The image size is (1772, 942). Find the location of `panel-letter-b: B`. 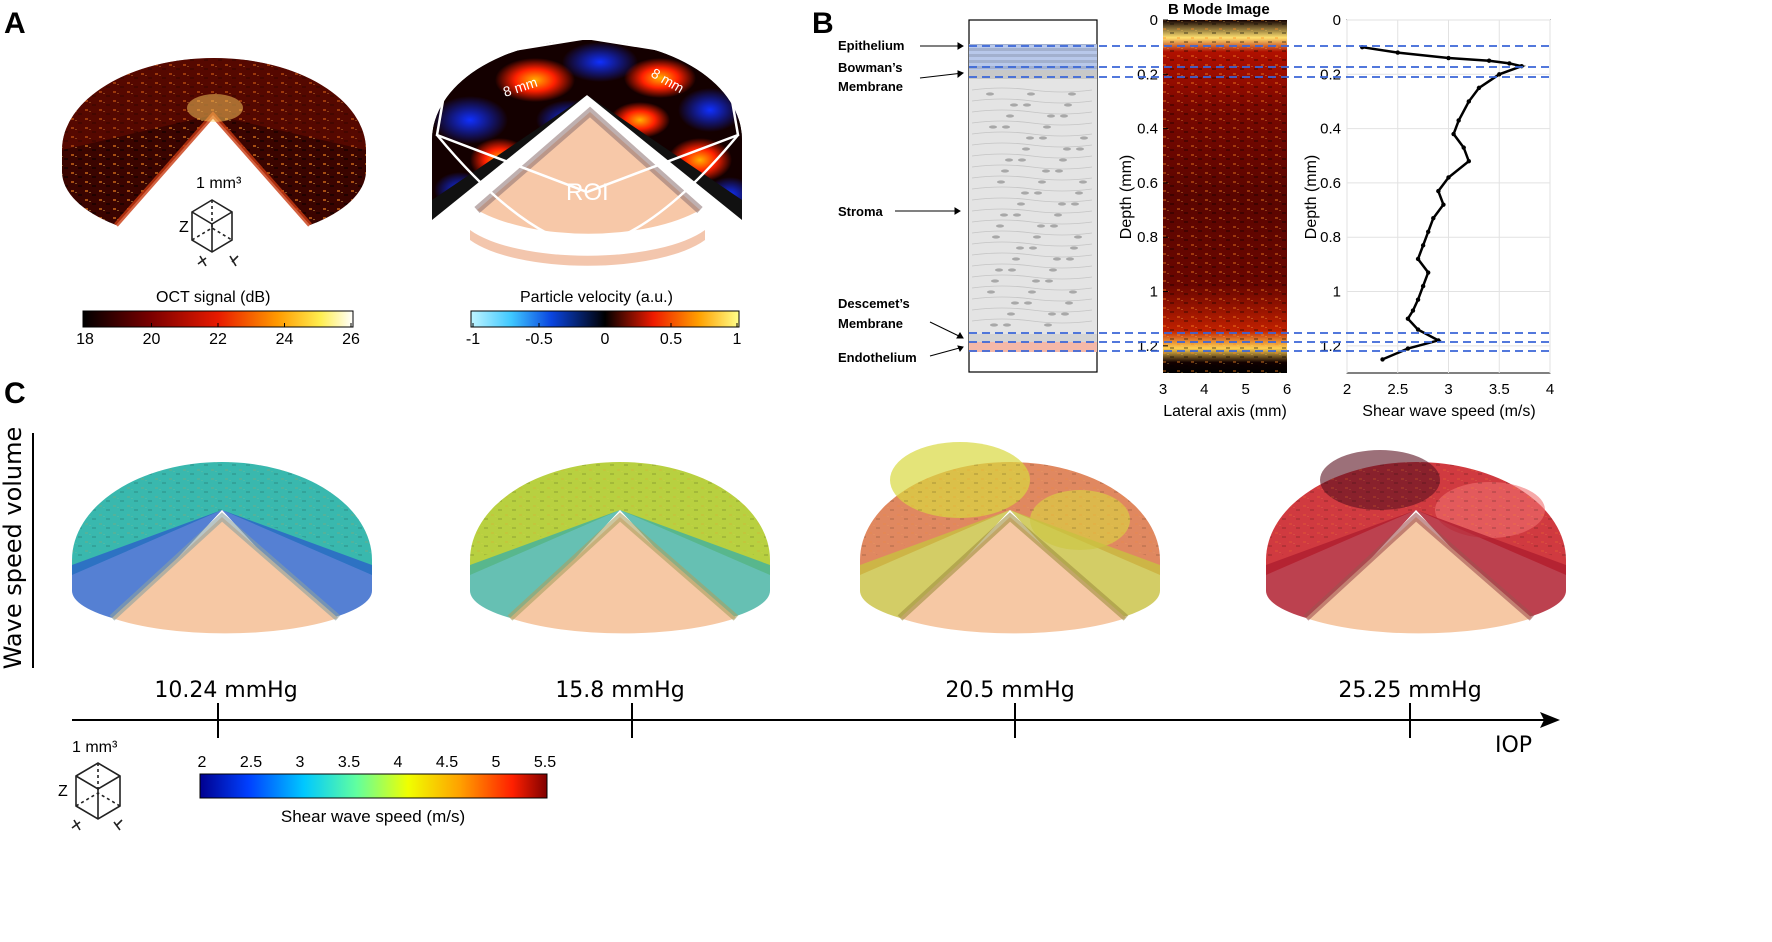

panel-letter-b: B is located at coordinates (823, 23).